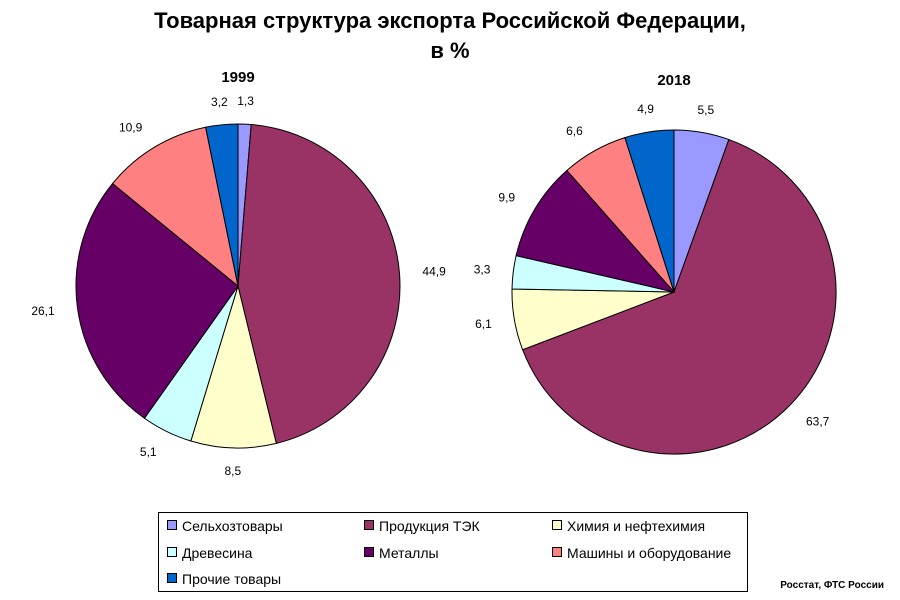  What do you see at coordinates (245, 101) in the screenshot?
I see `data-label-1999-1: 1,3` at bounding box center [245, 101].